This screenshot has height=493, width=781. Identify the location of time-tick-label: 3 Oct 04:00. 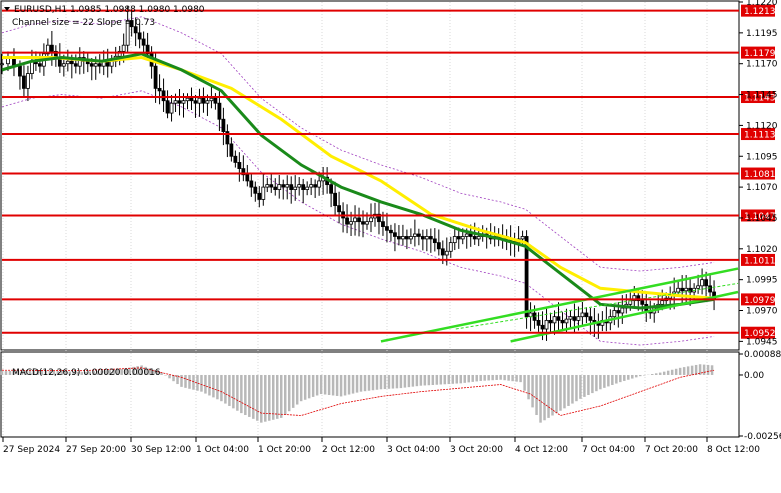
(413, 450).